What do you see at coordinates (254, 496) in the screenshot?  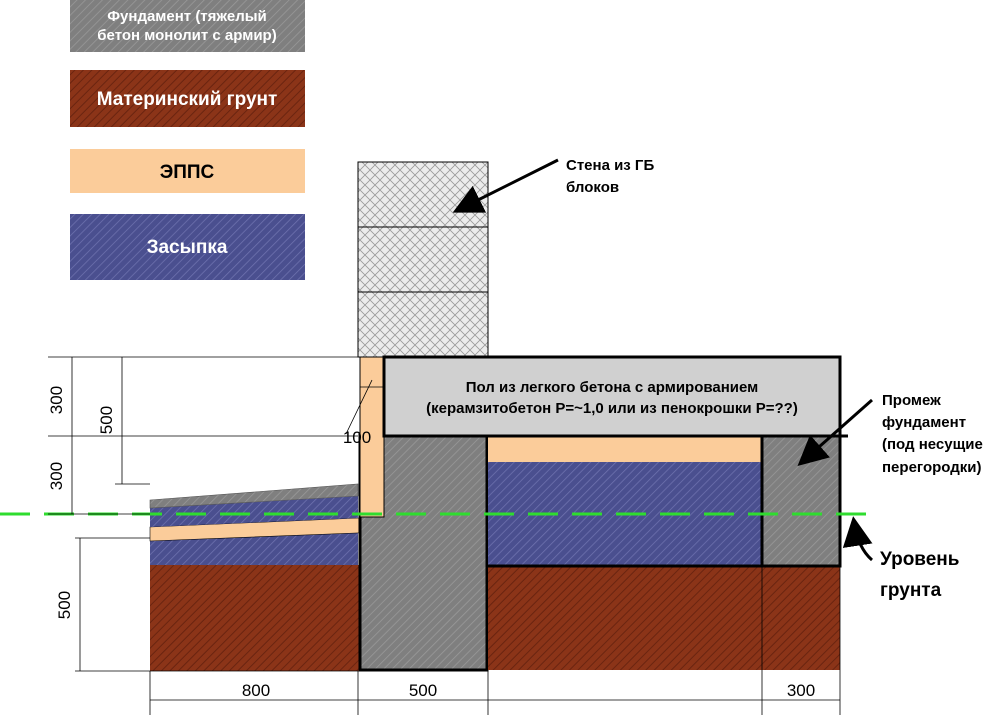 I see `blind-area` at bounding box center [254, 496].